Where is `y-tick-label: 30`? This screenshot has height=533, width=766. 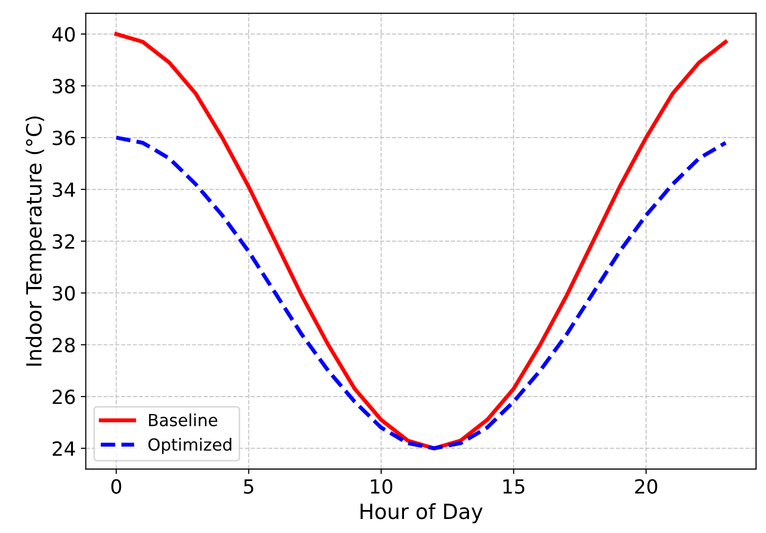 y-tick-label: 30 is located at coordinates (63, 293).